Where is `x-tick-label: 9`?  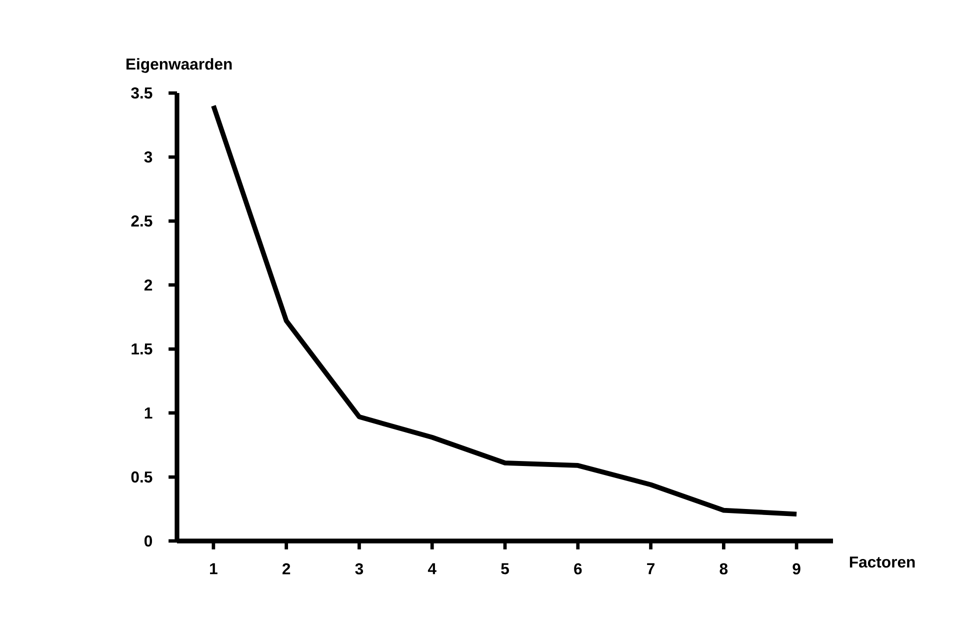
x-tick-label: 9 is located at coordinates (796, 568).